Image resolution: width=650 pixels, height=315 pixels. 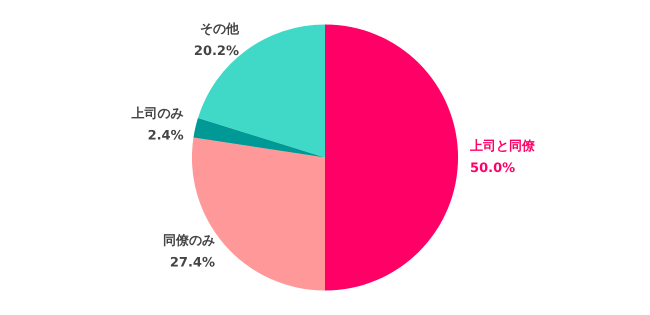 I want to click on data-label: 2.4%, so click(x=166, y=136).